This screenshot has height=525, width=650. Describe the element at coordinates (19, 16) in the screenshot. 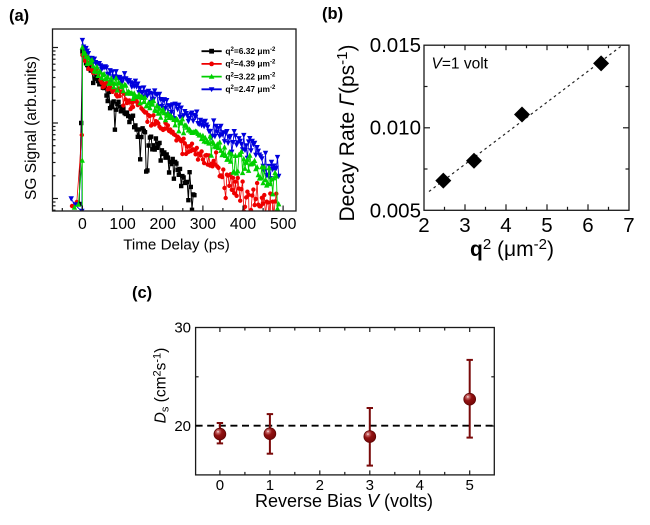

I see `svg-text: (a)` at that location.